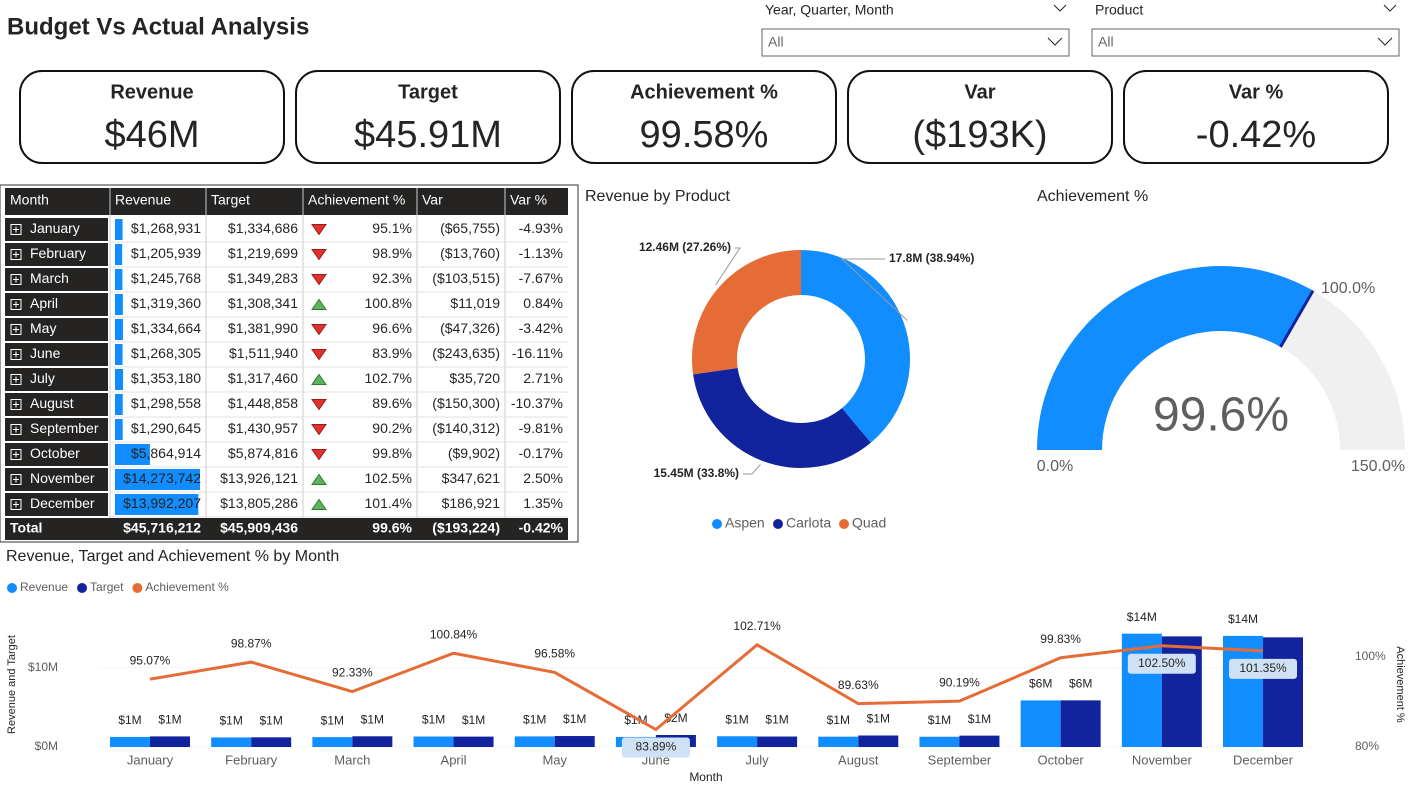 This screenshot has width=1411, height=790. I want to click on table-cell: ($9,902), so click(474, 453).